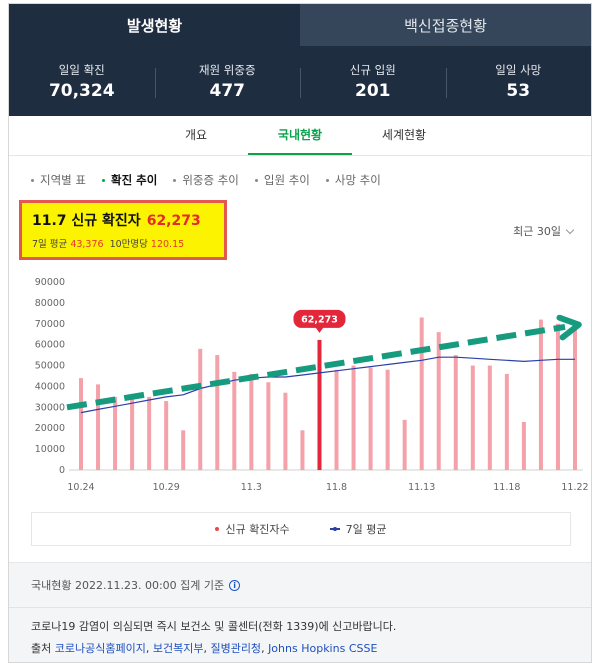 The width and height of the screenshot is (600, 668). Describe the element at coordinates (50, 407) in the screenshot. I see `y-tick-label: 30000` at that location.